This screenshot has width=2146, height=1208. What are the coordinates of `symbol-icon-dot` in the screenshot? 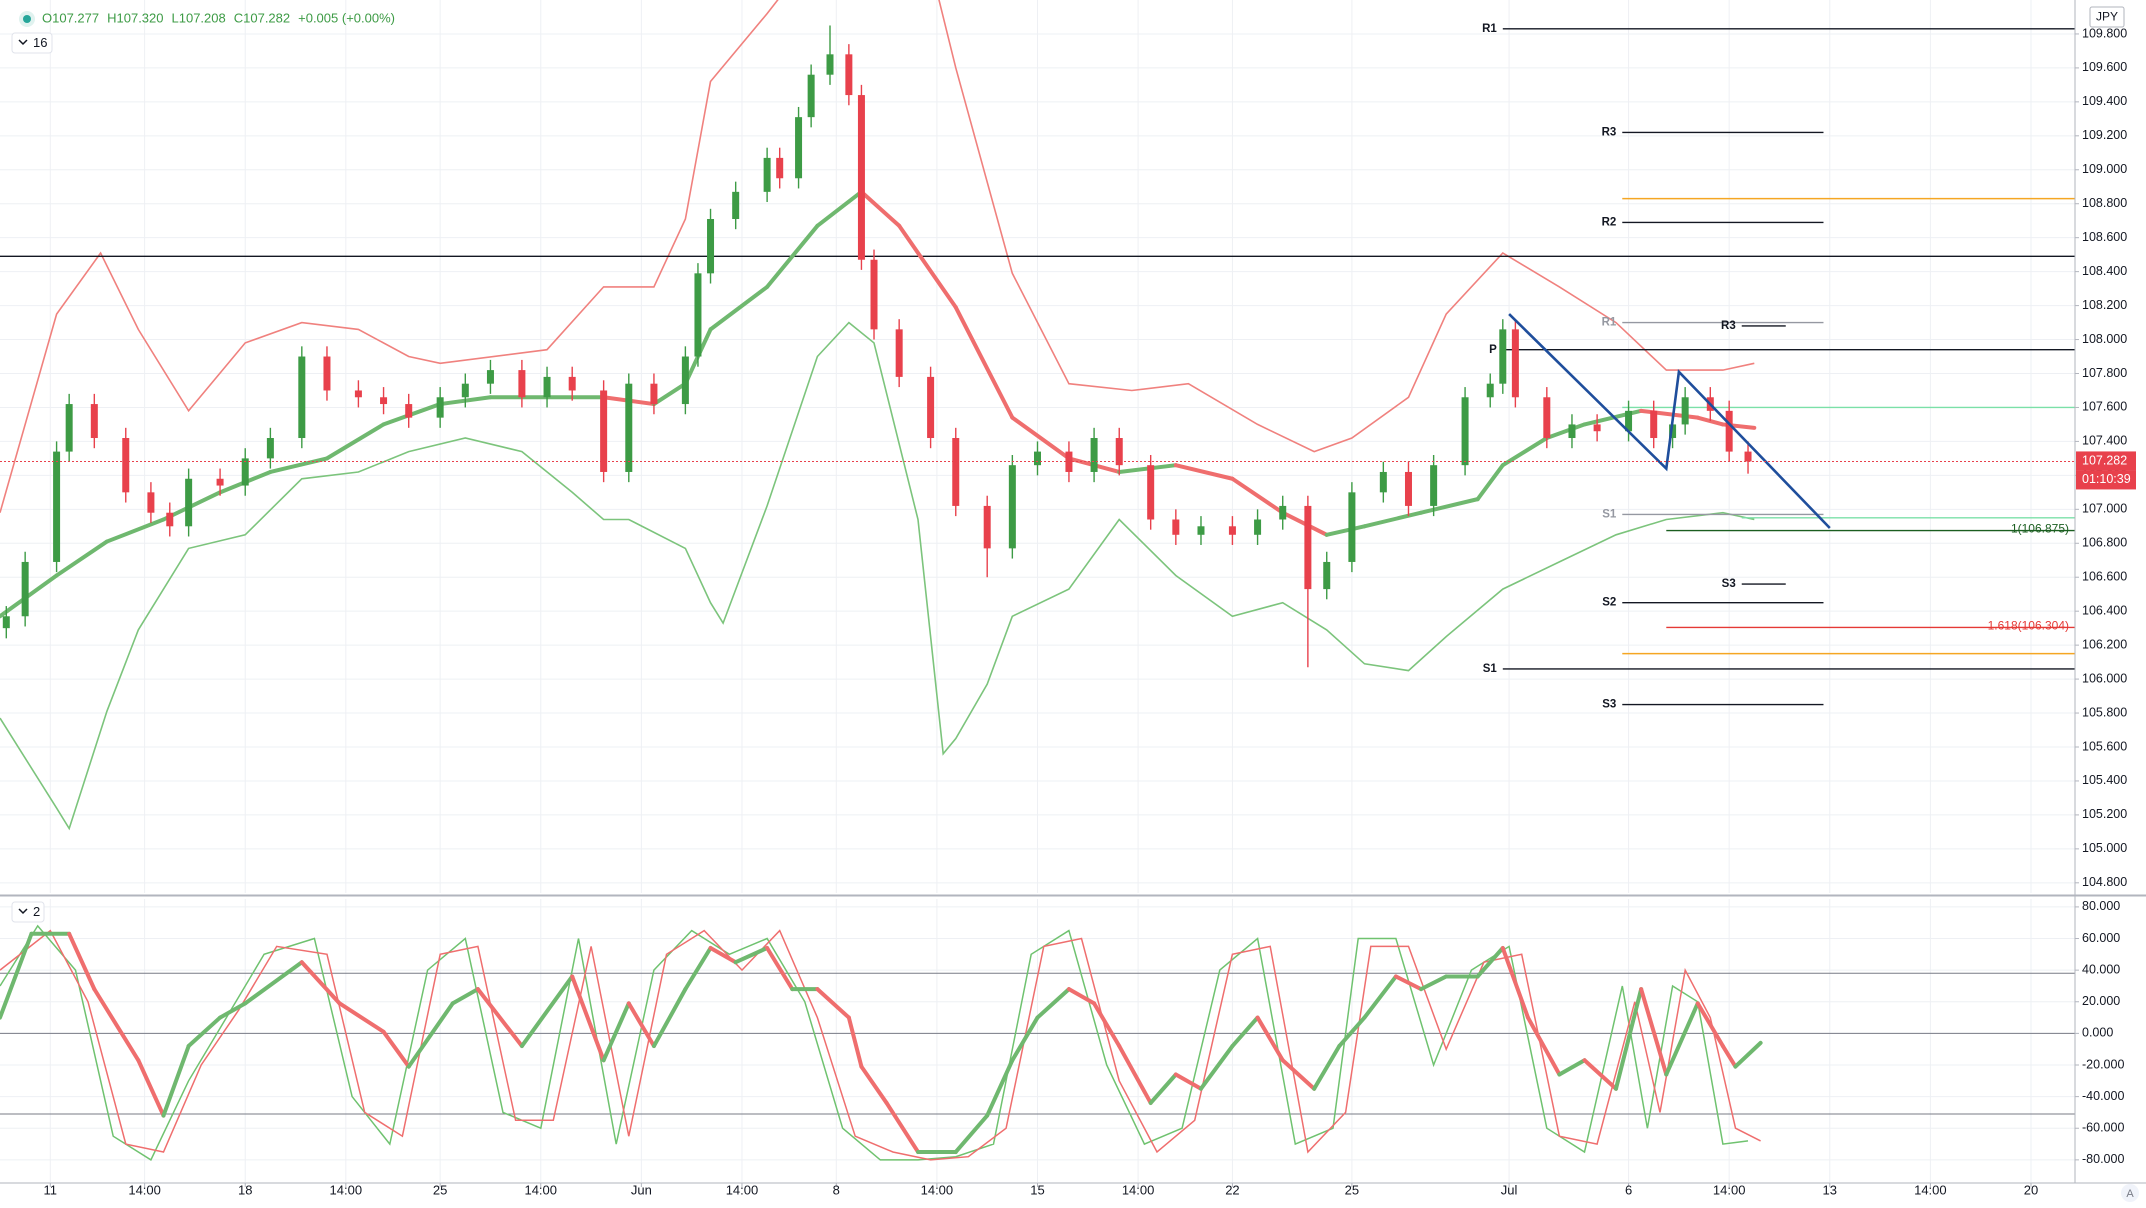 It's located at (27, 19).